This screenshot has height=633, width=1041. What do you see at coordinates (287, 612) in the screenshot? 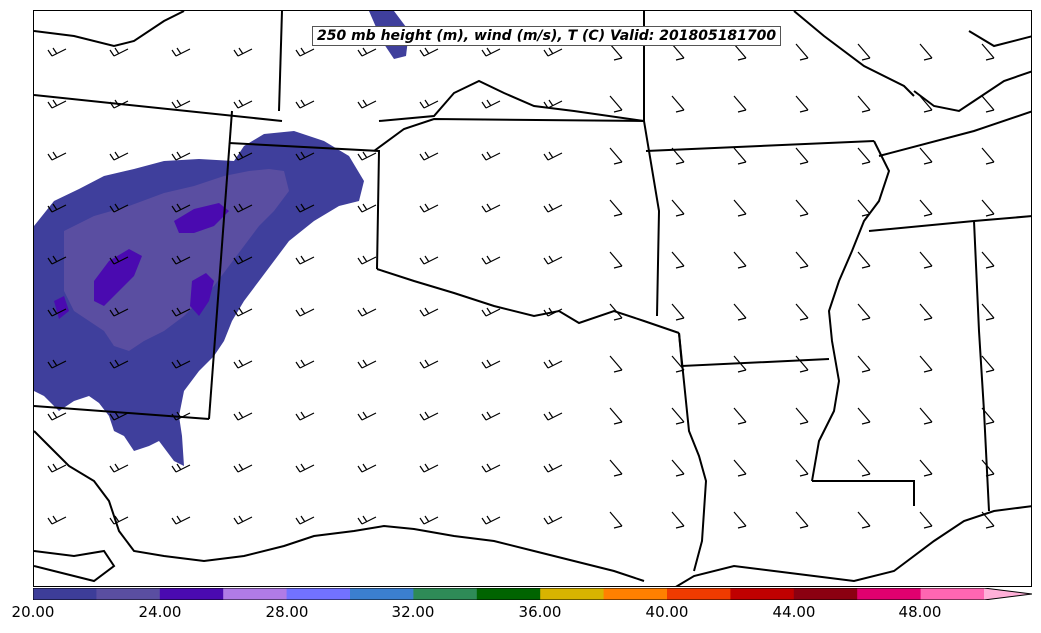
I see `colorbar-tick-28: 28.00` at bounding box center [287, 612].